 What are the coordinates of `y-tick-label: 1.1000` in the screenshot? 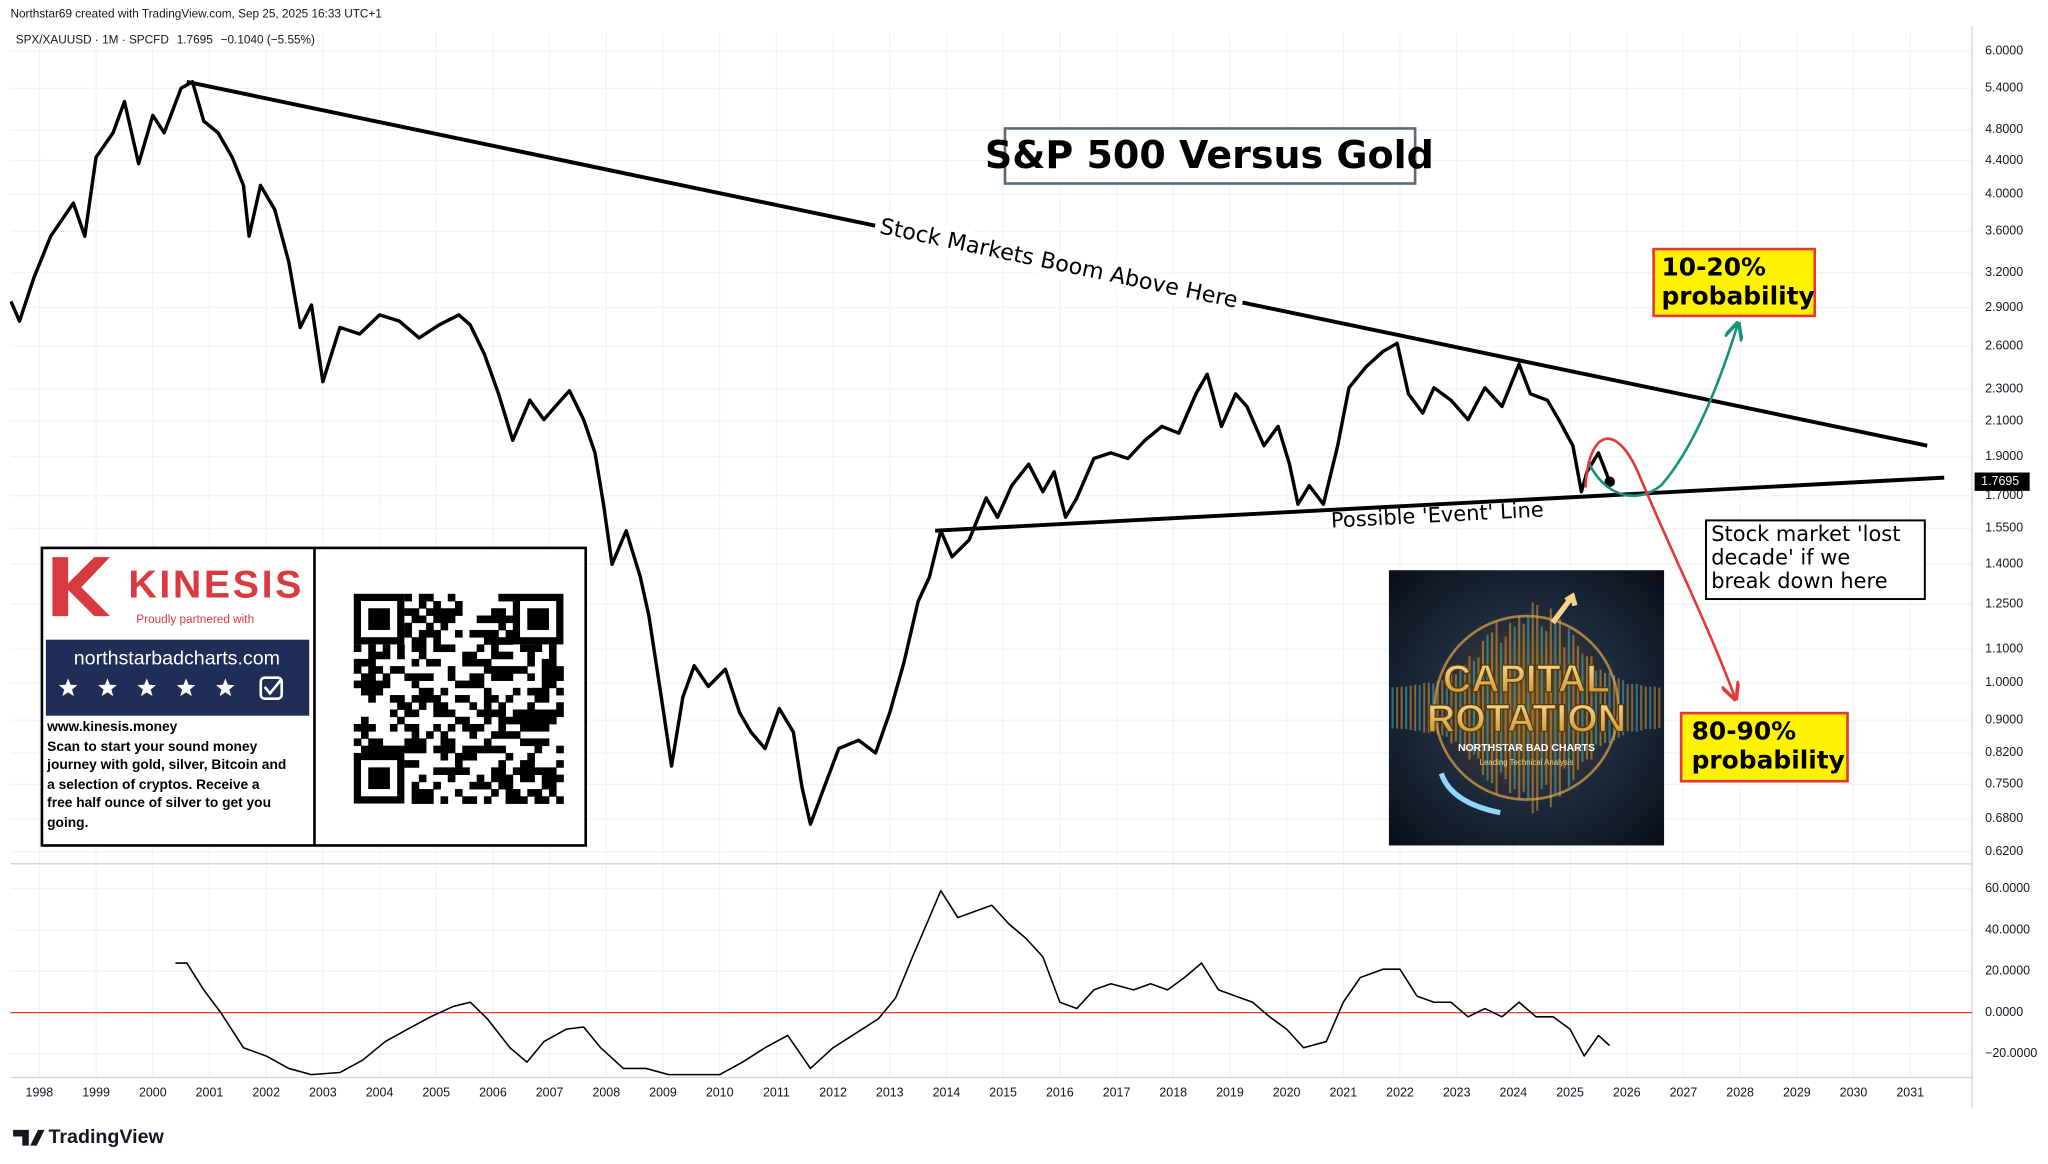 It's located at (2004, 649).